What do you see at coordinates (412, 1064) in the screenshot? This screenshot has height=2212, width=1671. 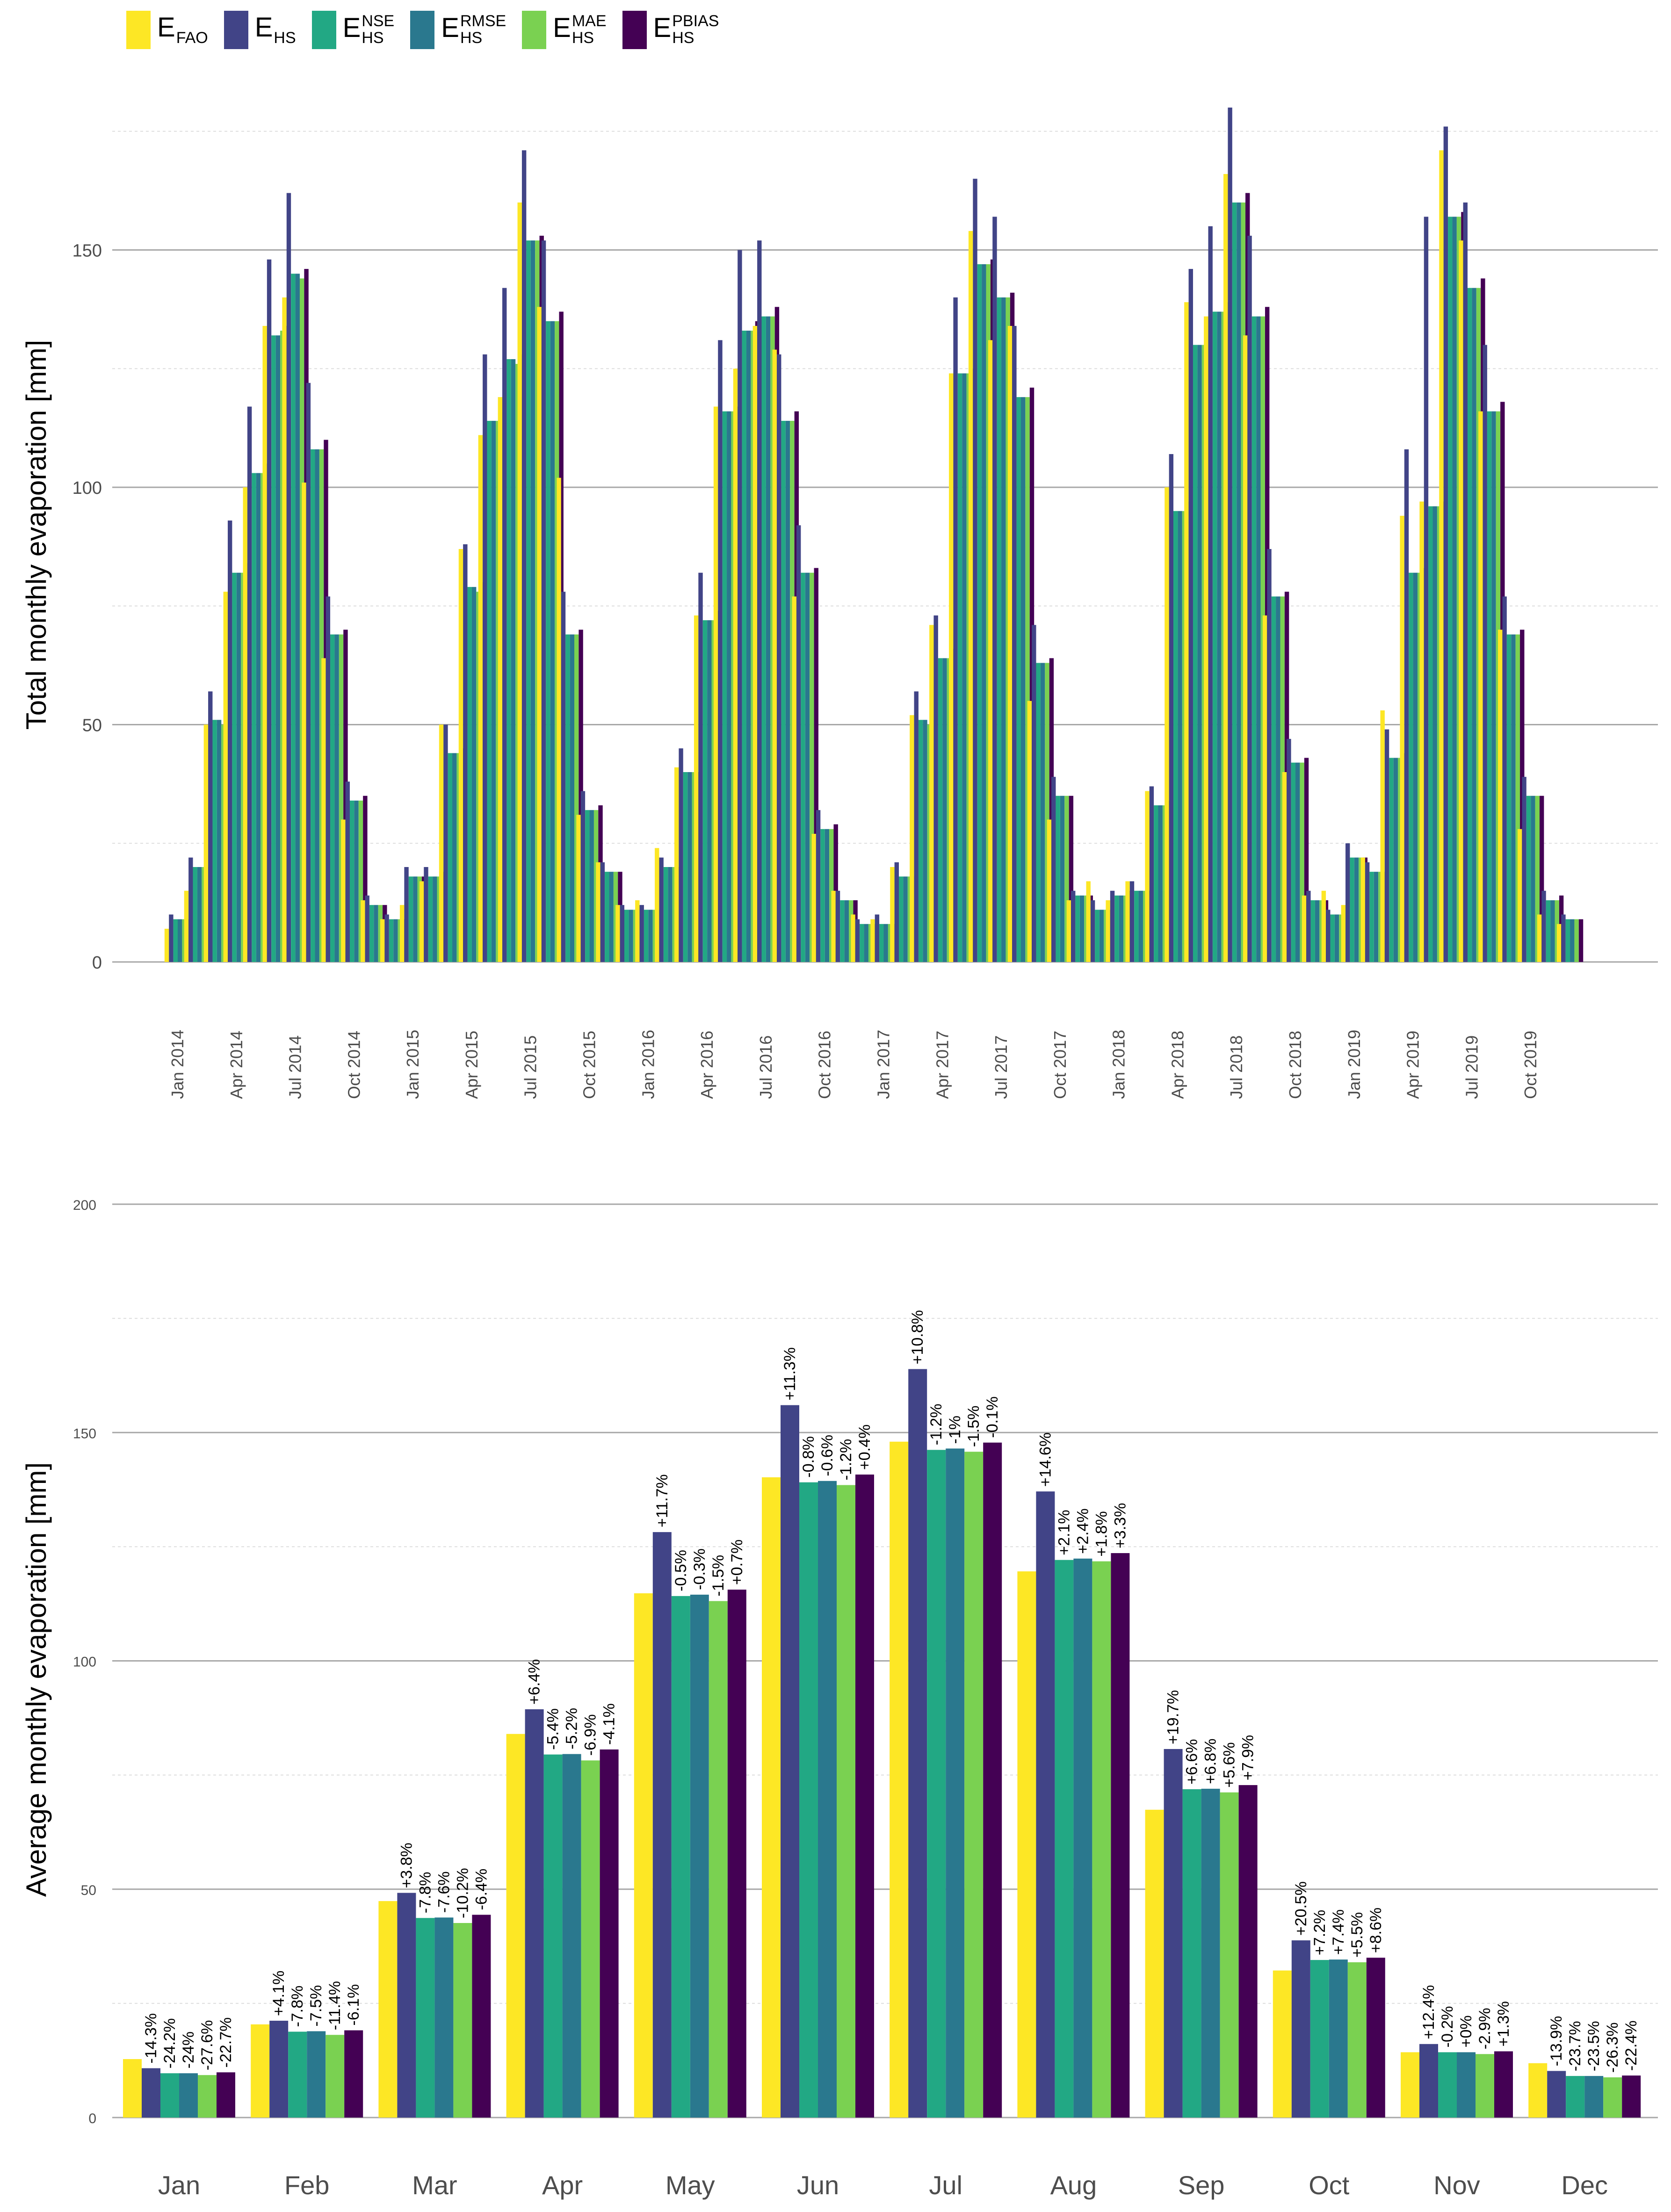 I see `x-tick-label: Jan 2015` at bounding box center [412, 1064].